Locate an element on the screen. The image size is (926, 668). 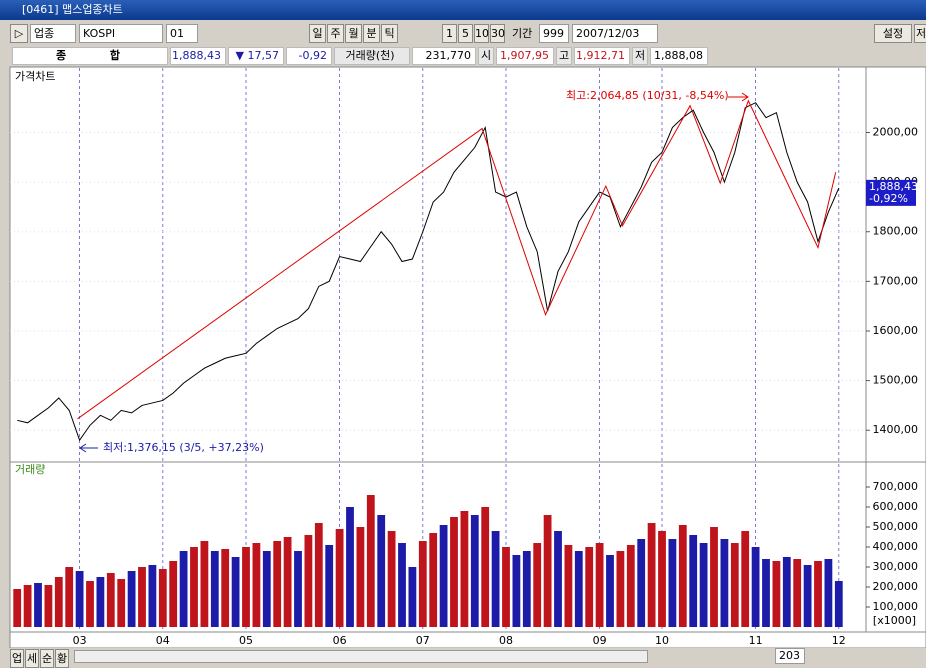
price-panel-title: 가격차트 is located at coordinates (35, 76).